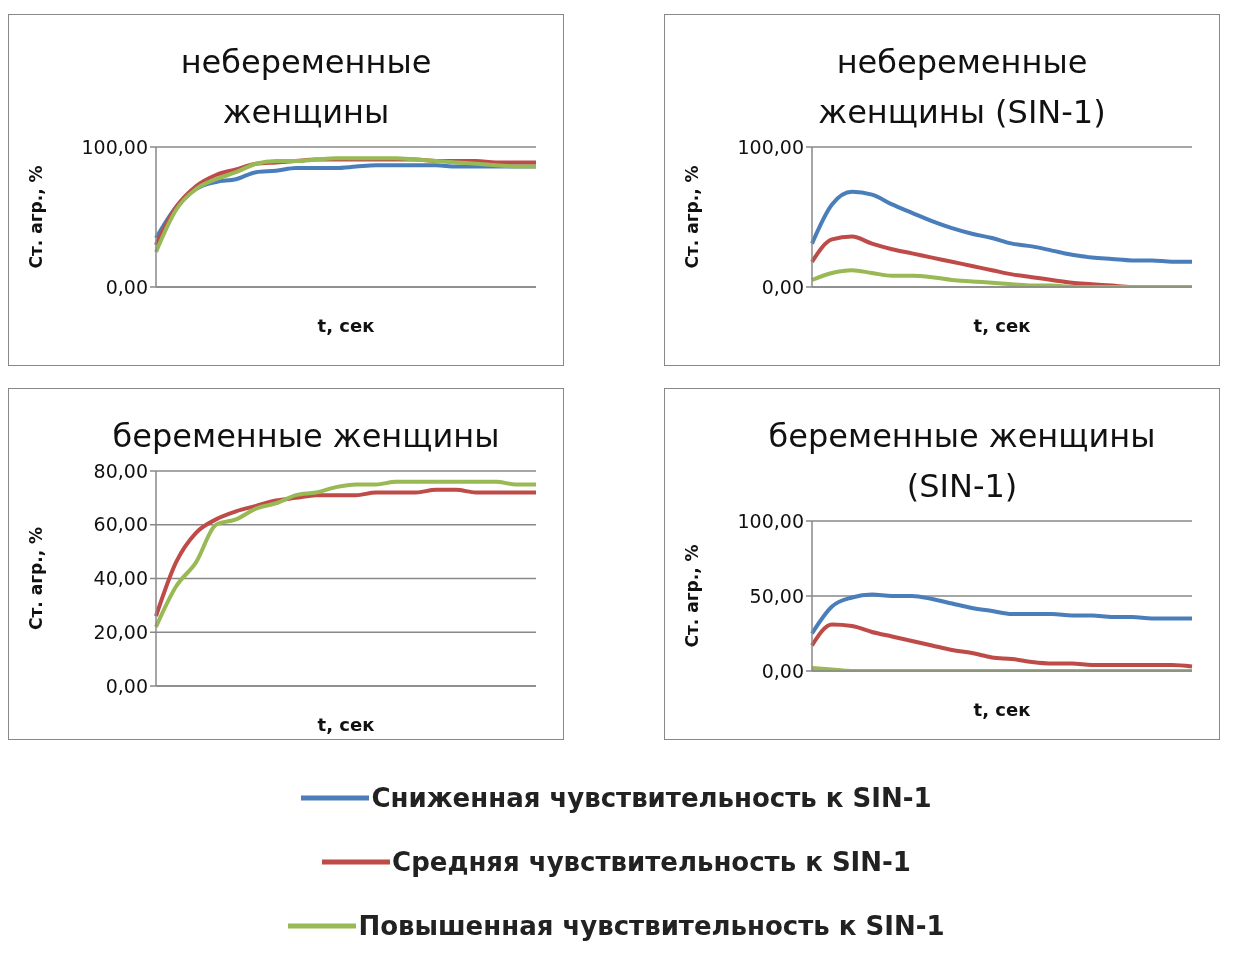  What do you see at coordinates (306, 87) in the screenshot?
I see `chart-title: небеременные женщины` at bounding box center [306, 87].